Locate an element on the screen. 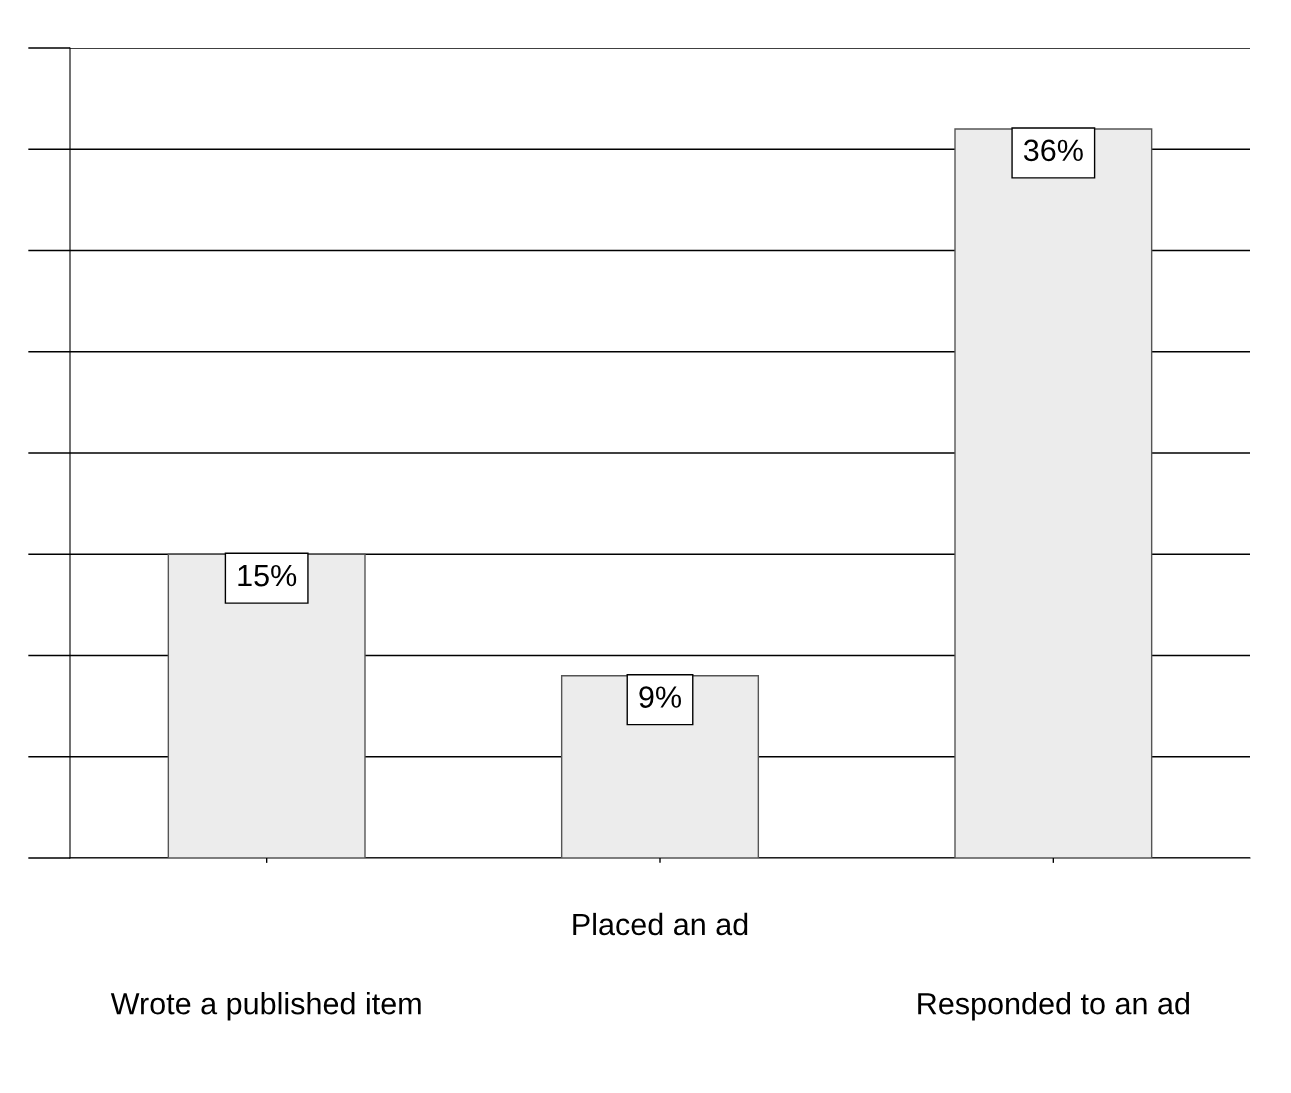 This screenshot has width=1291, height=1093. data-label: 9% is located at coordinates (660, 697).